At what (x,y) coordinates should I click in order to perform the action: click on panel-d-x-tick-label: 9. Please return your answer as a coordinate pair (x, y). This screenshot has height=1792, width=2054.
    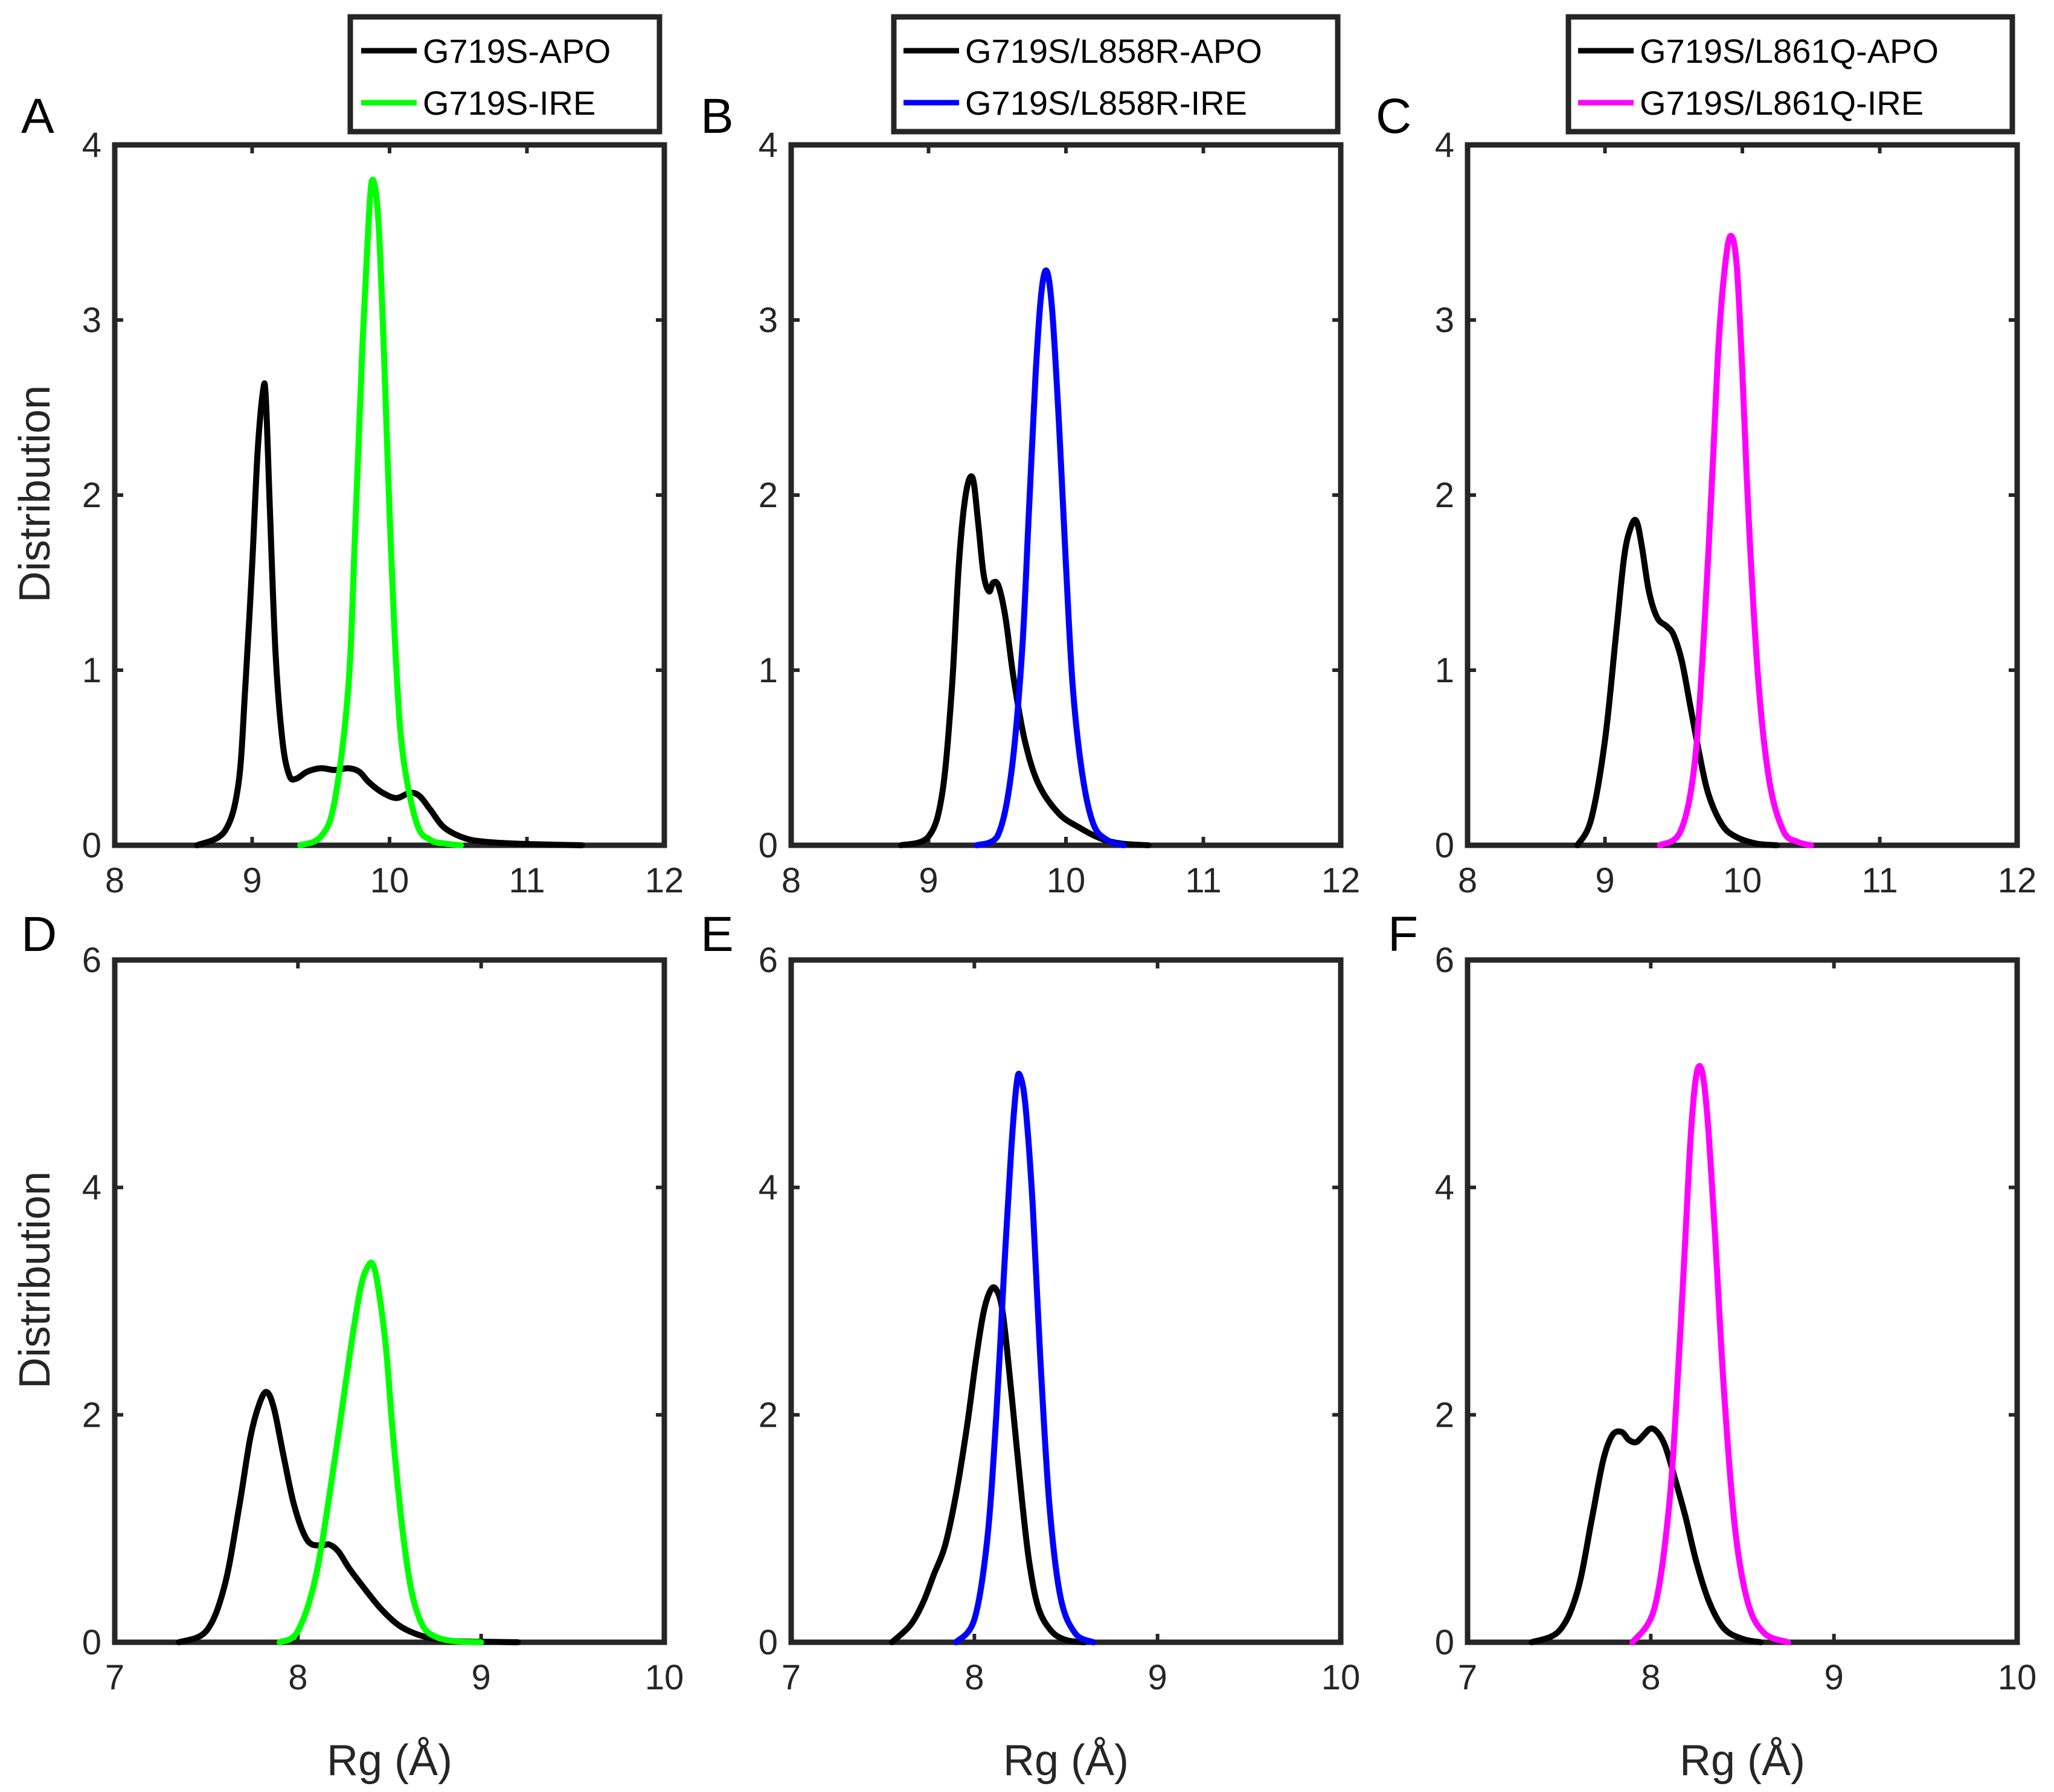
    Looking at the image, I should click on (481, 1677).